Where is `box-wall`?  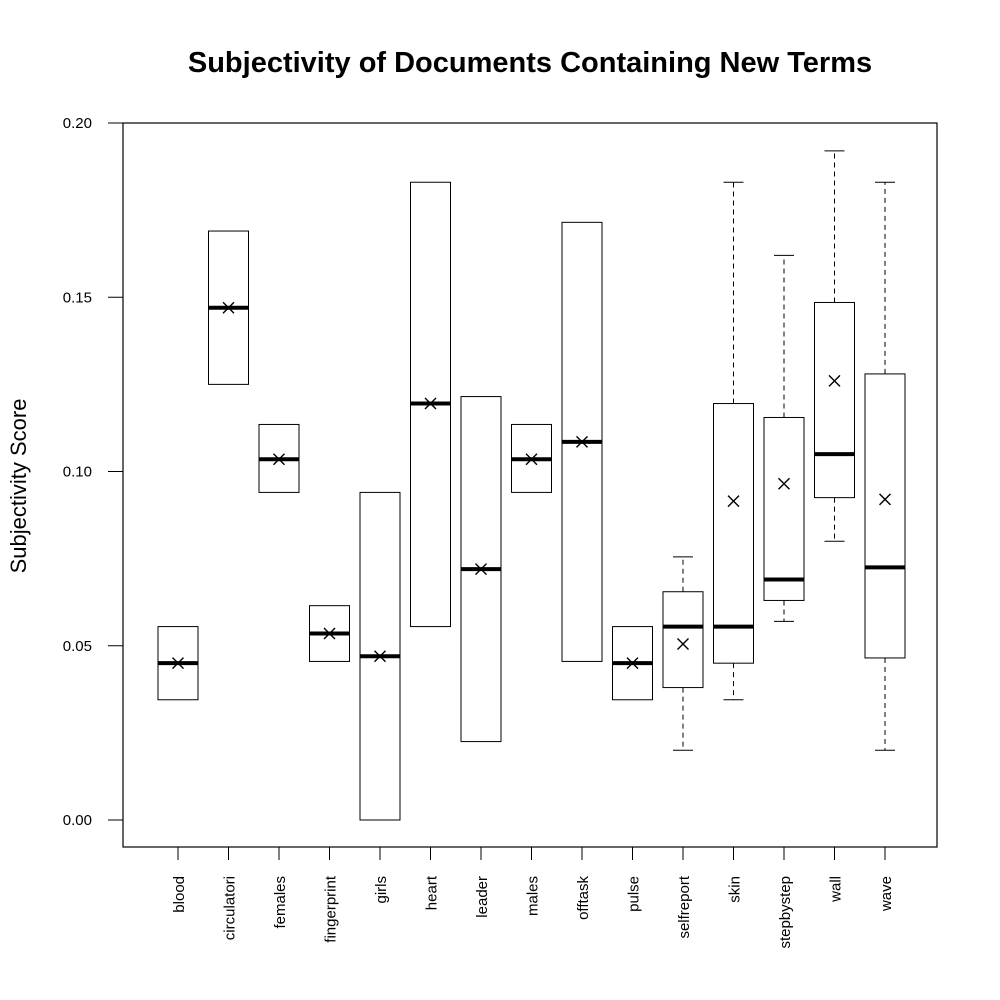
box-wall is located at coordinates (834, 346).